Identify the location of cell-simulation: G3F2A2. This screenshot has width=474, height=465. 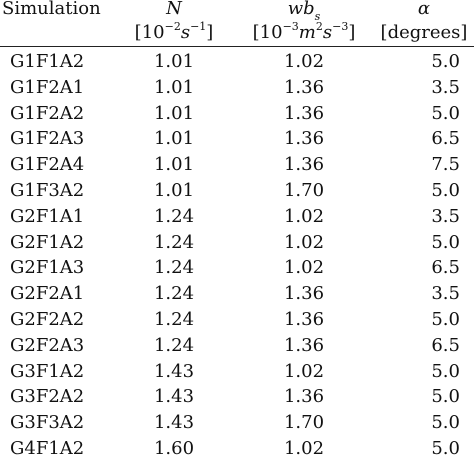
(47, 397).